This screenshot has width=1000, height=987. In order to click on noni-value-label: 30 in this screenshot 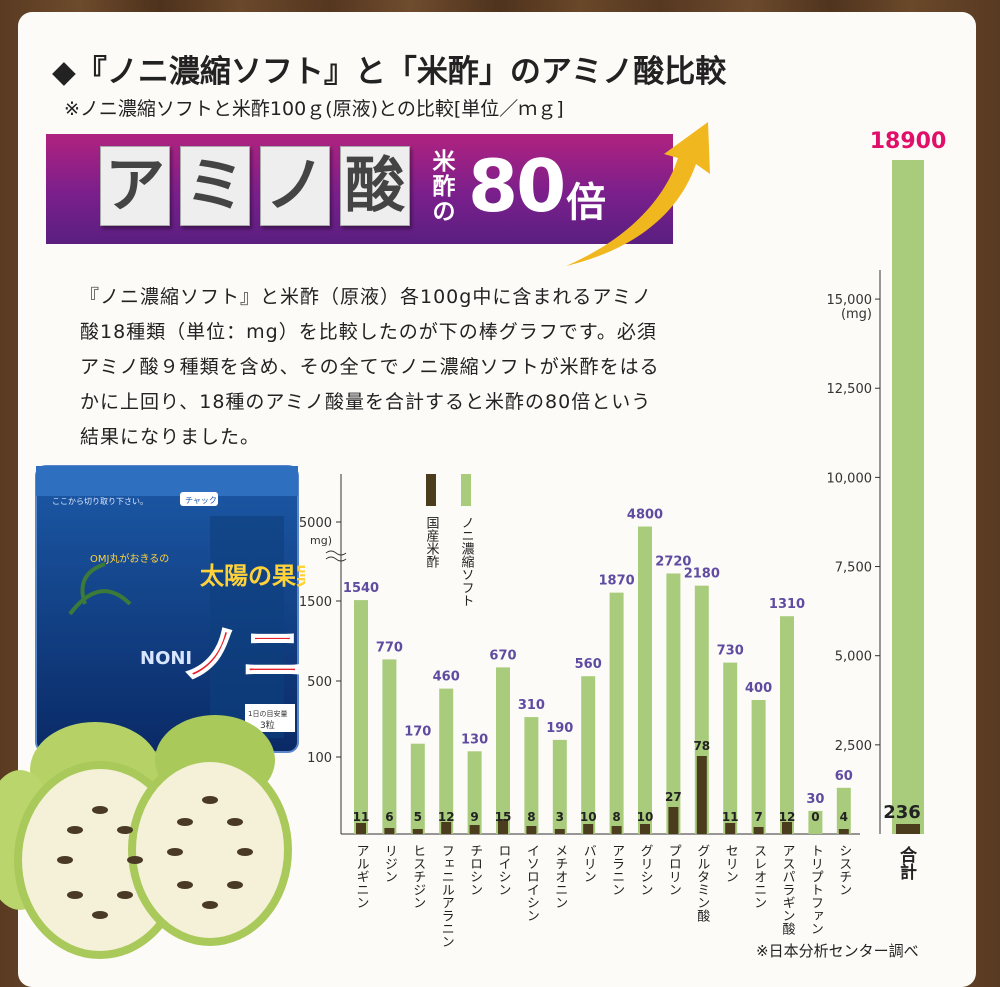, I will do `click(815, 799)`.